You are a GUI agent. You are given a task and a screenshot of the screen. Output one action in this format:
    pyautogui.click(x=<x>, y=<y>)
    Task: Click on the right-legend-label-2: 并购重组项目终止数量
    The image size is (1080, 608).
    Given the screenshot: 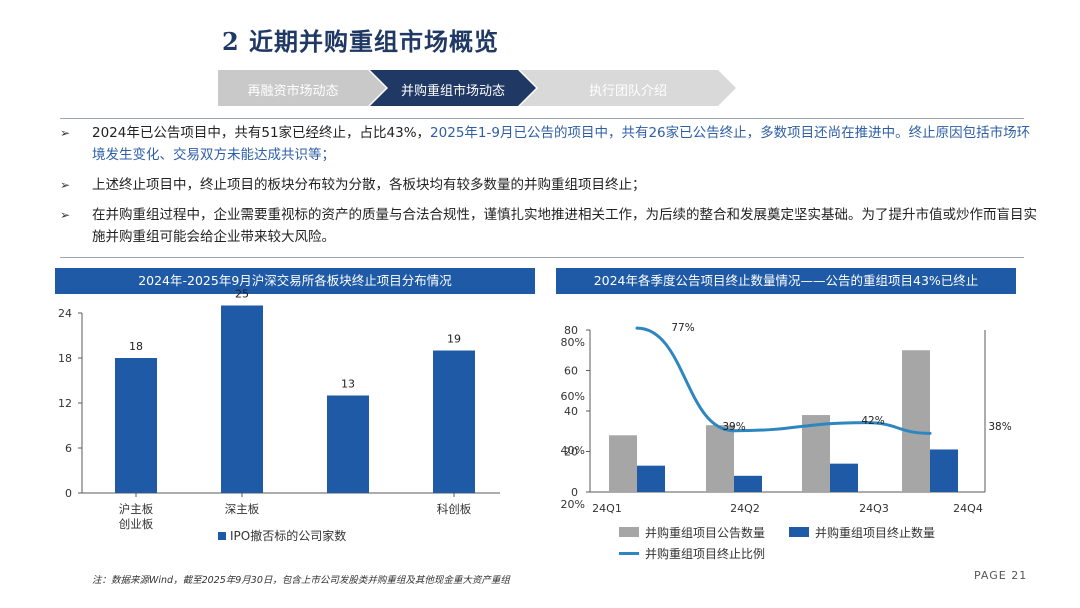 What is the action you would take?
    pyautogui.click(x=875, y=533)
    